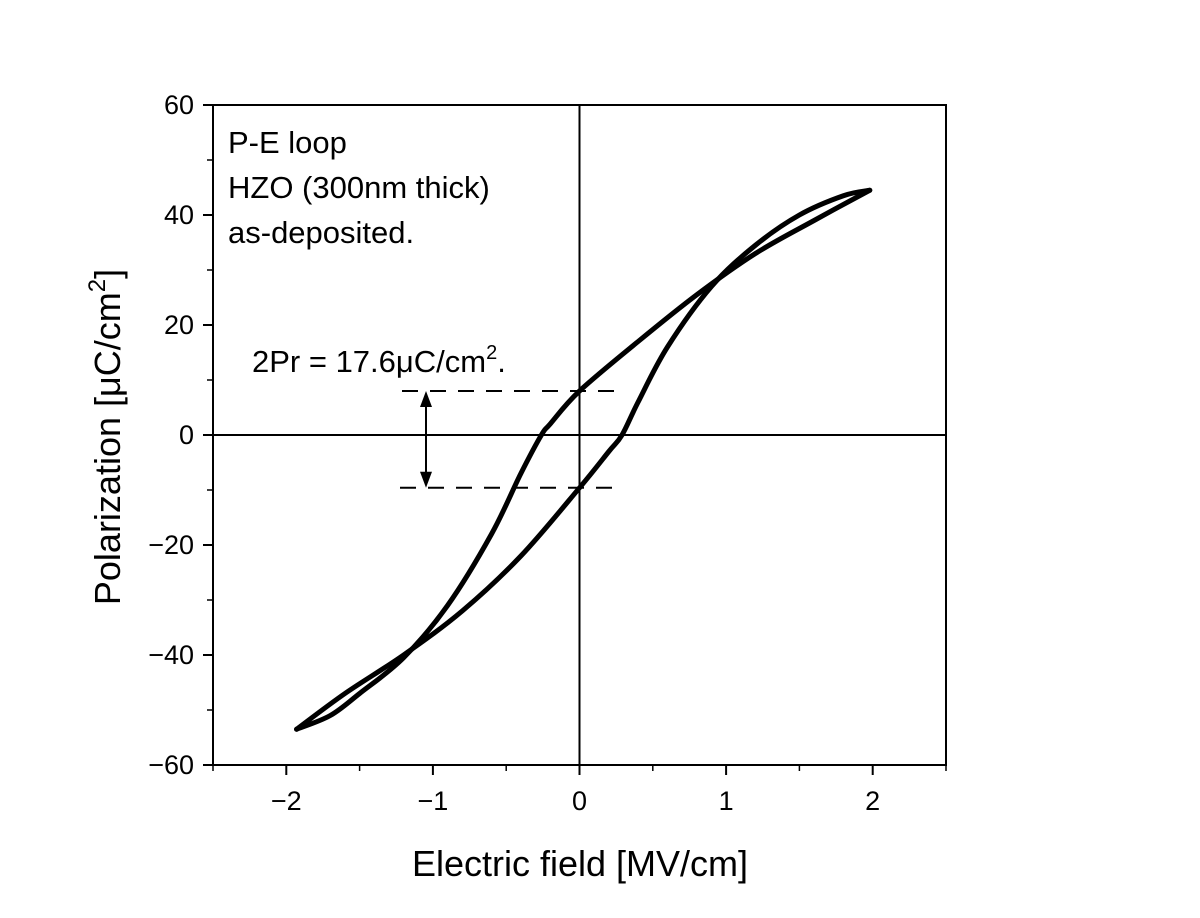 The width and height of the screenshot is (1200, 918). I want to click on pr-arrow-head-up, so click(426, 399).